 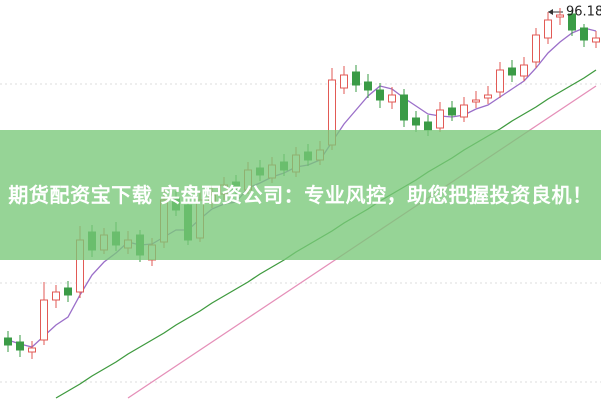 What do you see at coordinates (550, 12) in the screenshot?
I see `annotation-arrowhead` at bounding box center [550, 12].